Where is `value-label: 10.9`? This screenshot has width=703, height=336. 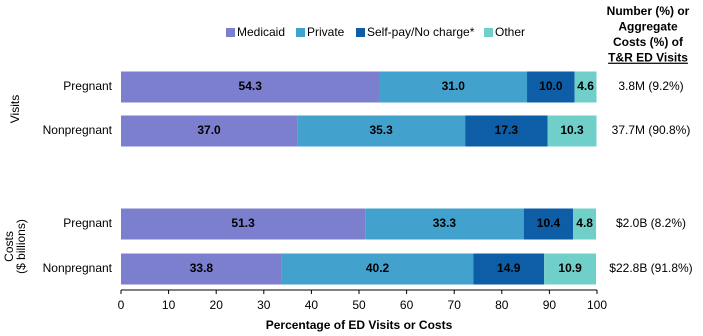
value-label: 10.9 is located at coordinates (570, 268).